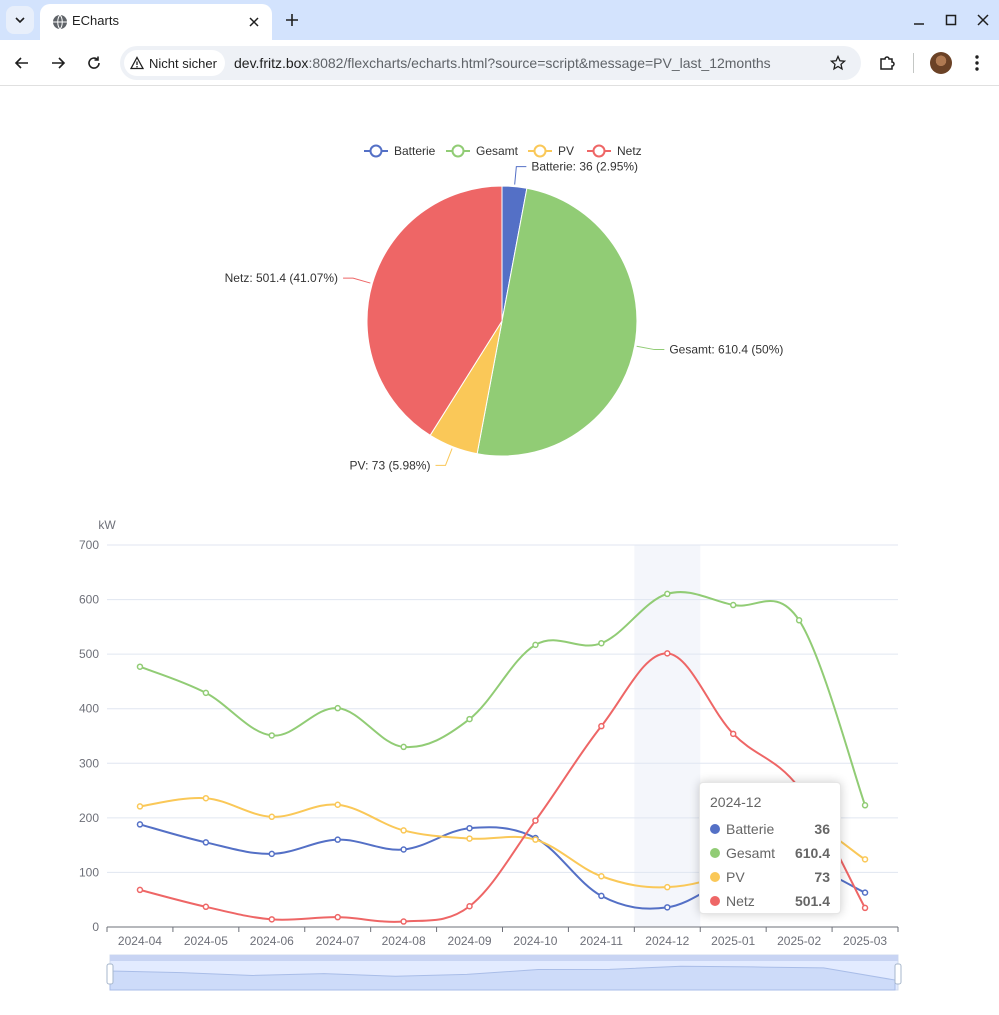  What do you see at coordinates (89, 709) in the screenshot?
I see `y-tick-label: 400` at bounding box center [89, 709].